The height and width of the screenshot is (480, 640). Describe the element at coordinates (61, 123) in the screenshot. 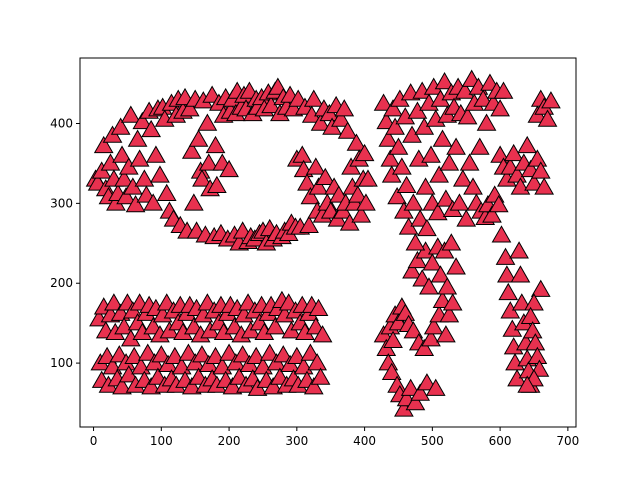

I see `y-tick-label: 400` at that location.